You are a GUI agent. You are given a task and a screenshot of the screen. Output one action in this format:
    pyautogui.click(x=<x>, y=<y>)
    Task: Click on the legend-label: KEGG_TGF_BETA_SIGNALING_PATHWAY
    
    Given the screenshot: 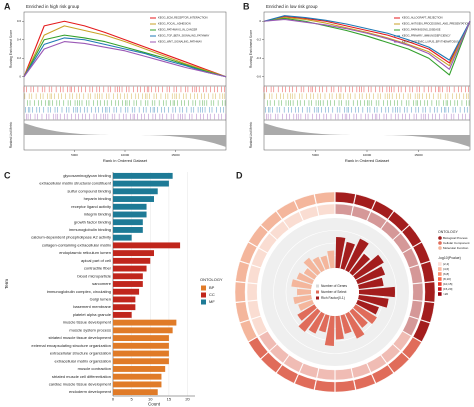 What is the action you would take?
    pyautogui.click(x=184, y=36)
    